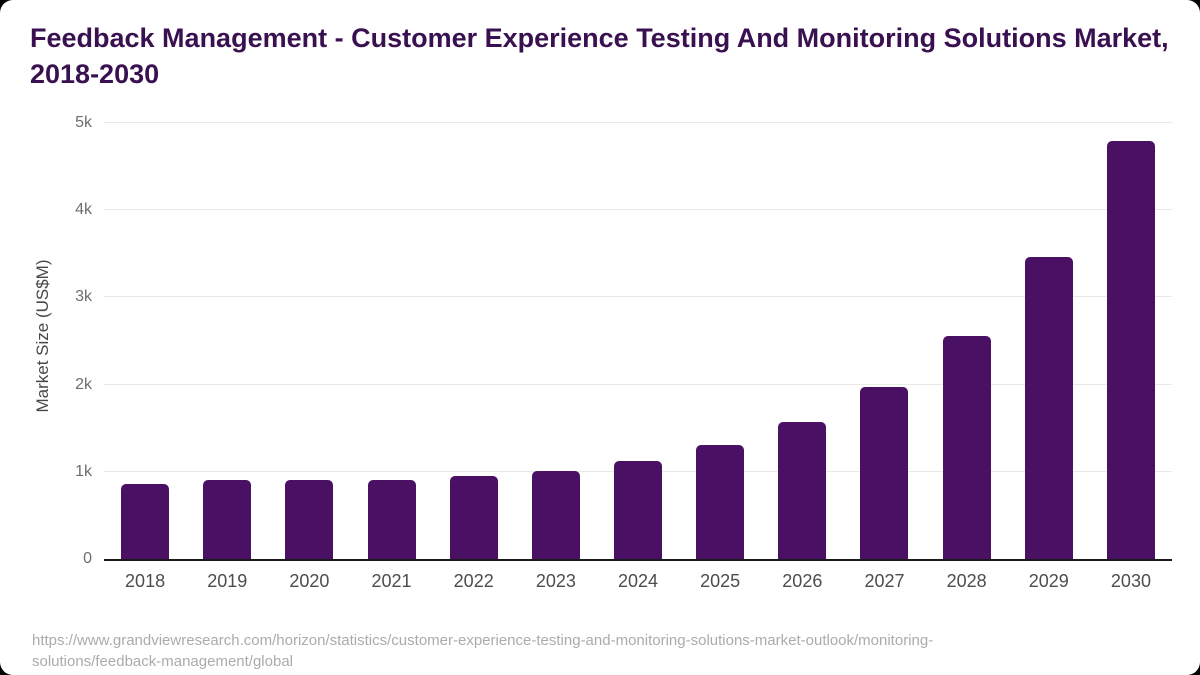 This screenshot has height=675, width=1200. What do you see at coordinates (884, 473) in the screenshot?
I see `bar-2027` at bounding box center [884, 473].